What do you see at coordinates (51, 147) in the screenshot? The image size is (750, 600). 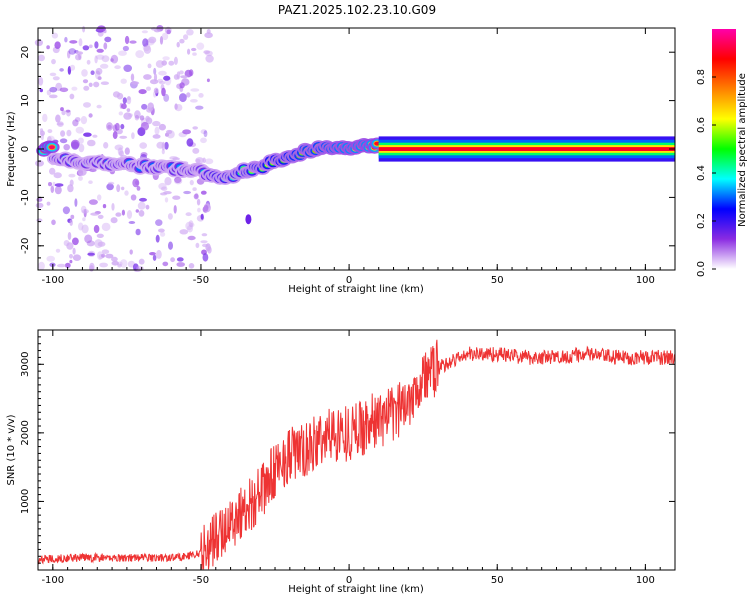 I see `ridge-core` at bounding box center [51, 147].